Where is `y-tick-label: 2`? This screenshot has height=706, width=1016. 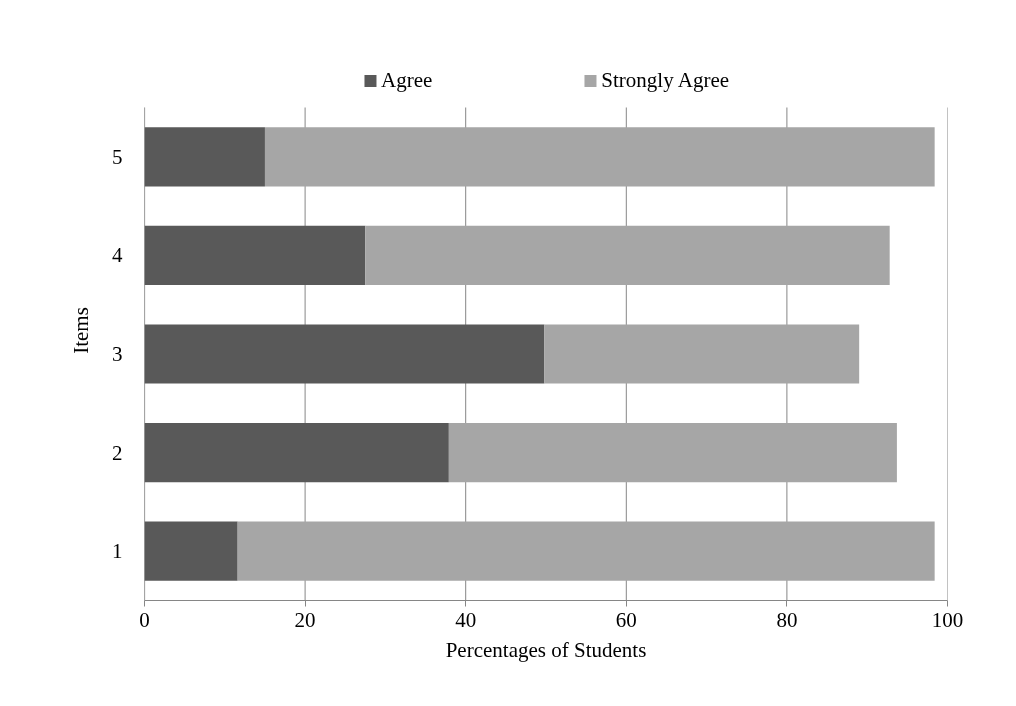
y-tick-label: 2 is located at coordinates (117, 452).